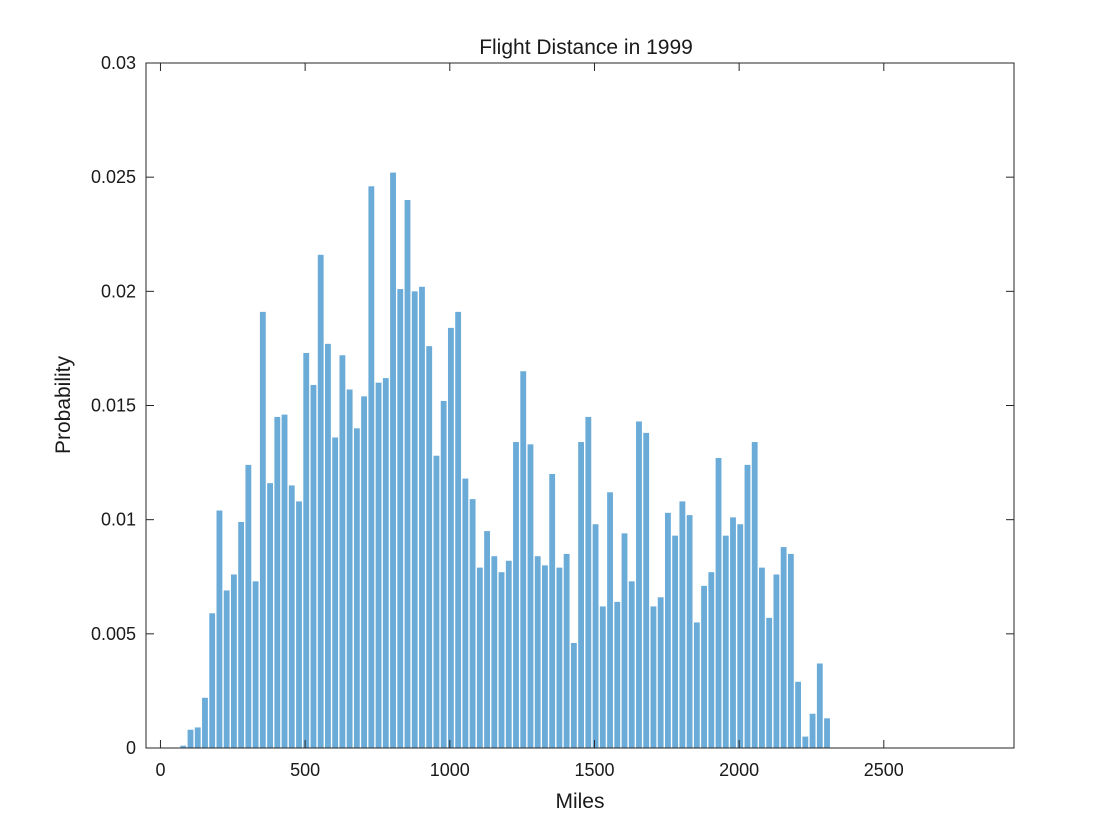 Image resolution: width=1120 pixels, height=840 pixels. What do you see at coordinates (113, 634) in the screenshot?
I see `y-tick-label: 0.005` at bounding box center [113, 634].